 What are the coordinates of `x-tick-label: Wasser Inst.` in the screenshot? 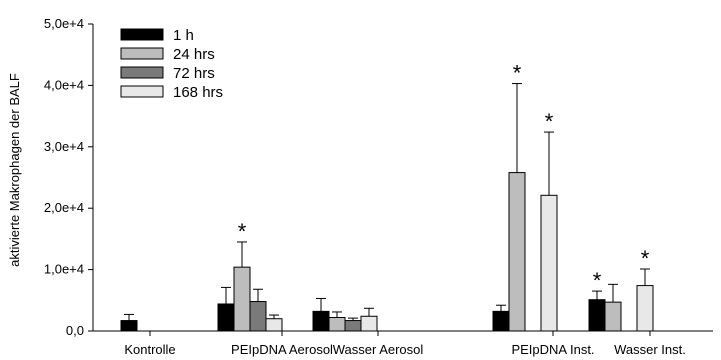 It's located at (650, 349).